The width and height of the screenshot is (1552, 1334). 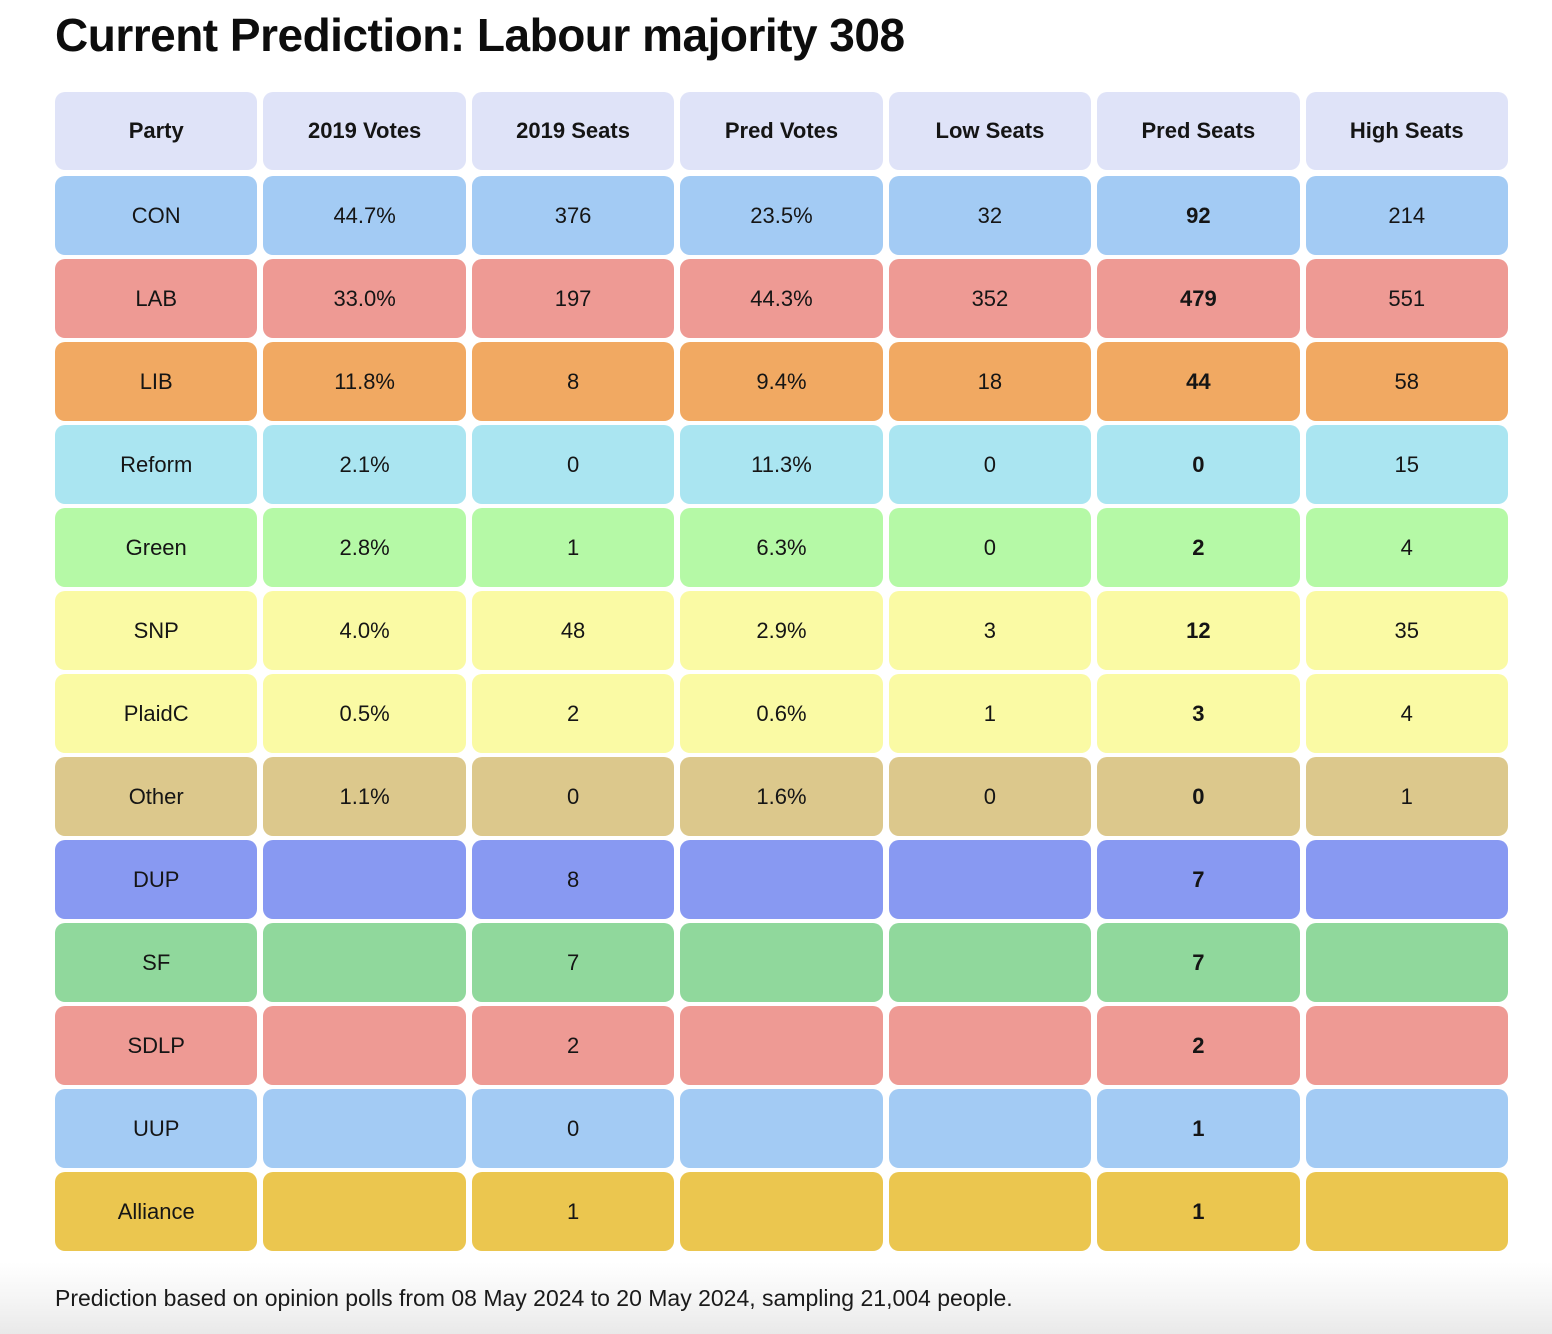 I want to click on value-cell: 44.3%, so click(x=781, y=298).